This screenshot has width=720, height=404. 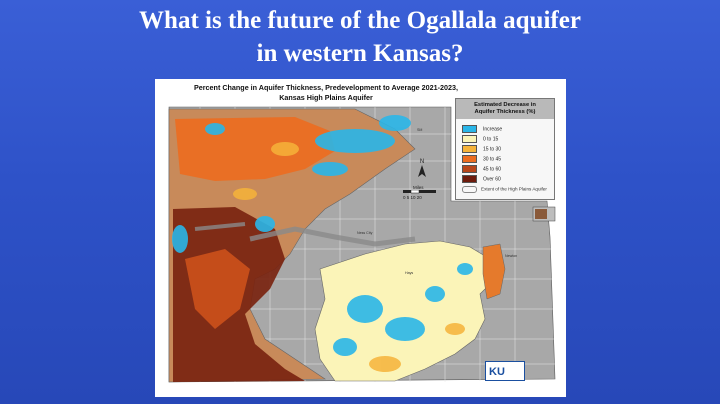 What do you see at coordinates (409, 273) in the screenshot?
I see `county-label: Hays` at bounding box center [409, 273].